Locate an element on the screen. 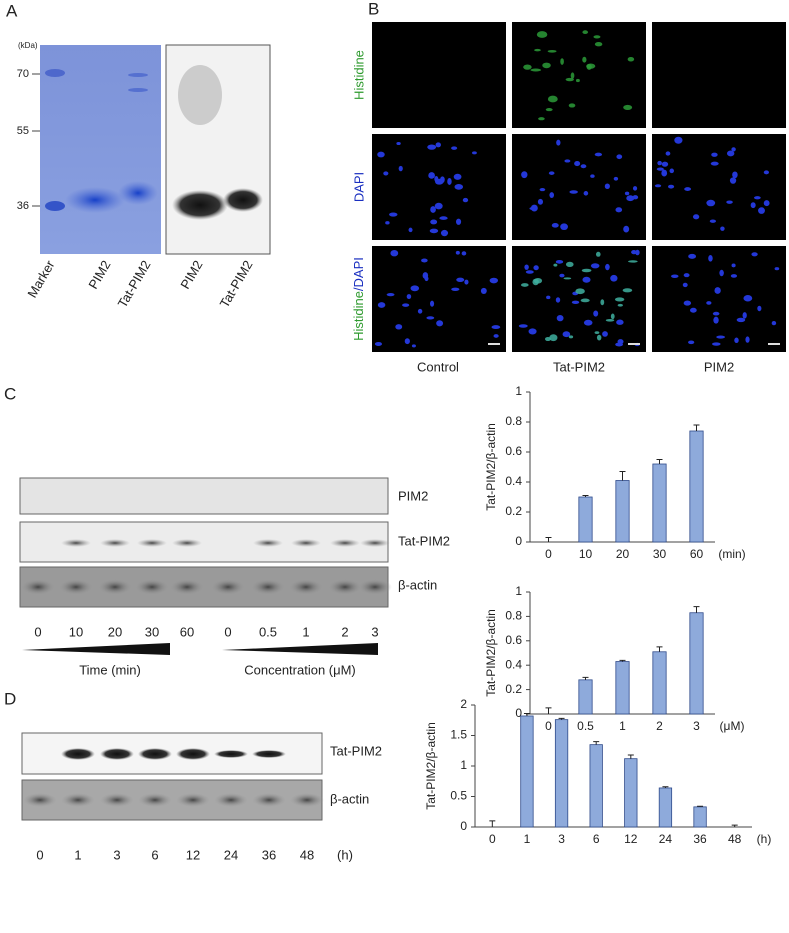 Image resolution: width=789 pixels, height=933 pixels. lane-label: PIM2 is located at coordinates (99, 275).